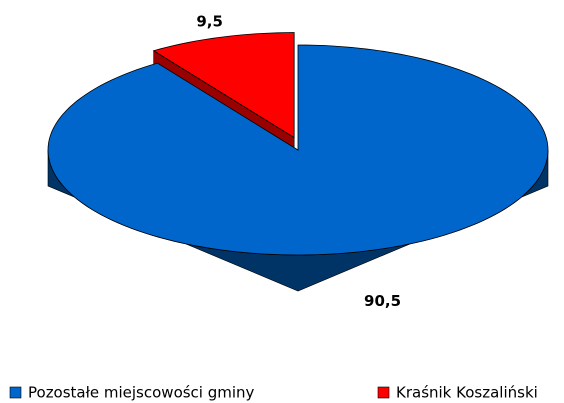 This screenshot has height=403, width=564. What do you see at coordinates (467, 393) in the screenshot?
I see `legend-label: Kraśnik Koszaliński` at bounding box center [467, 393].